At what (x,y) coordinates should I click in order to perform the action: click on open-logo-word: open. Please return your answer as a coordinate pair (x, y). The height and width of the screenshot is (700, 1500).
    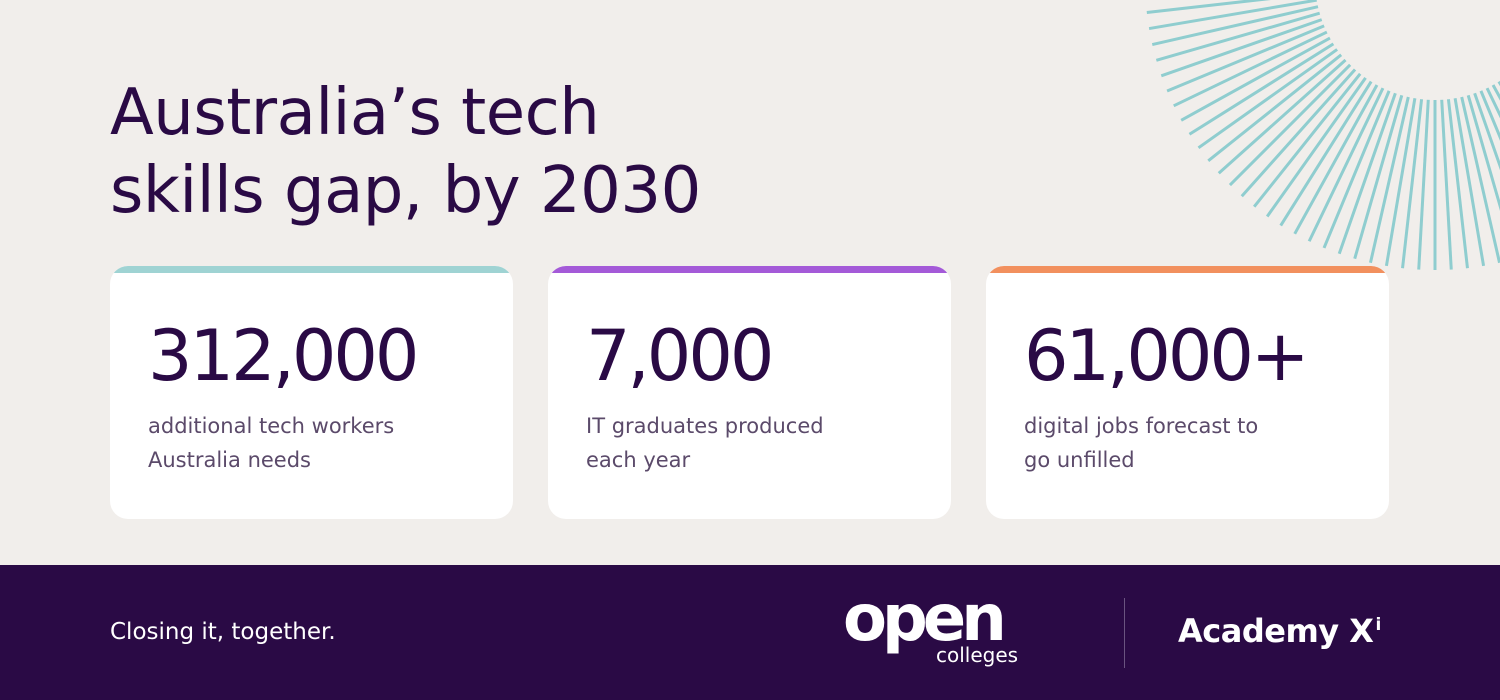
    Looking at the image, I should click on (925, 619).